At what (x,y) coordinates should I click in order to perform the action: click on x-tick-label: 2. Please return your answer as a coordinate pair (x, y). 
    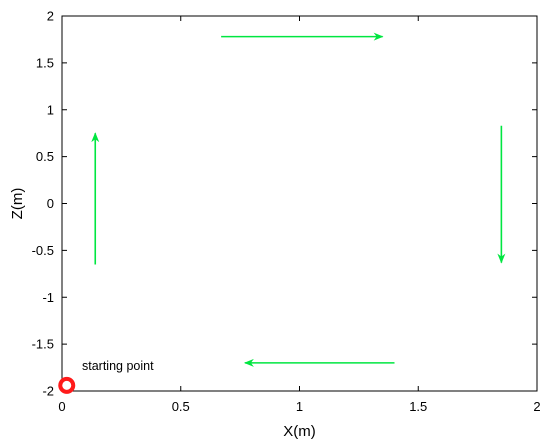
    Looking at the image, I should click on (536, 406).